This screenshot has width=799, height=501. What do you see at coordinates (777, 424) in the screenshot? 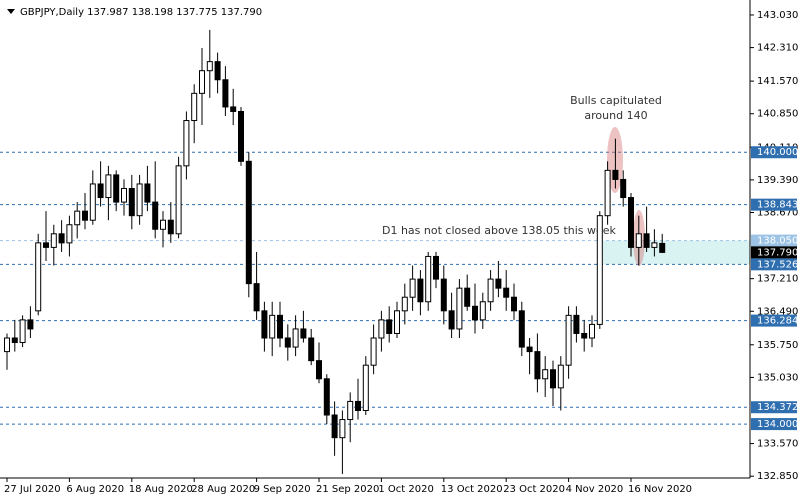
I see `level-label: 134.000` at bounding box center [777, 424].